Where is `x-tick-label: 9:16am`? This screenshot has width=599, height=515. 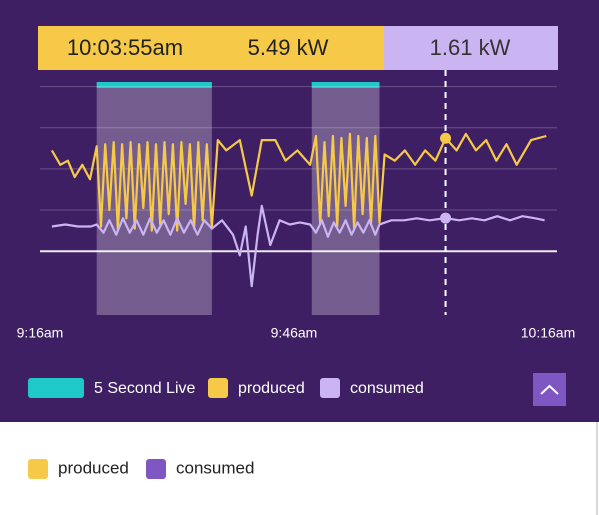
x-tick-label: 9:16am is located at coordinates (40, 333).